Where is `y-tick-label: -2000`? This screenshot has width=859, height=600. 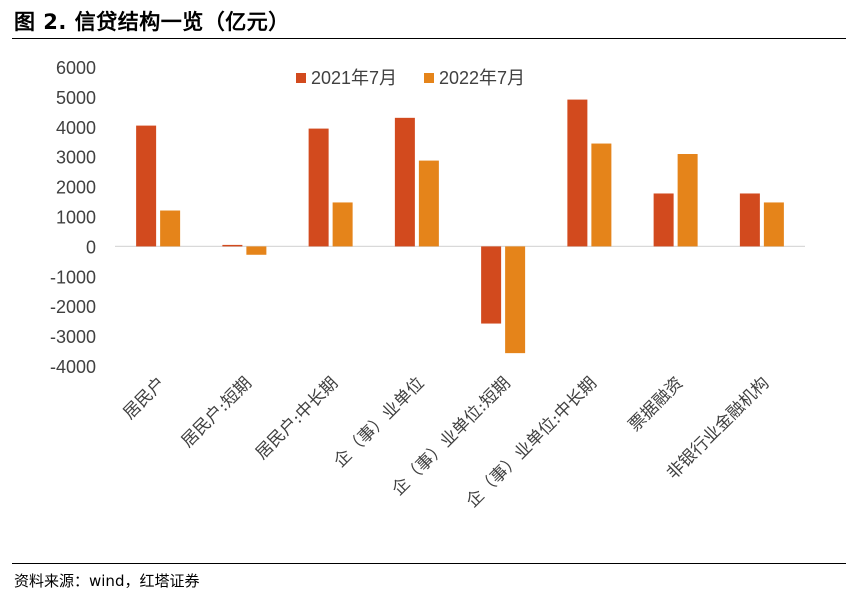
y-tick-label: -2000 is located at coordinates (73, 307).